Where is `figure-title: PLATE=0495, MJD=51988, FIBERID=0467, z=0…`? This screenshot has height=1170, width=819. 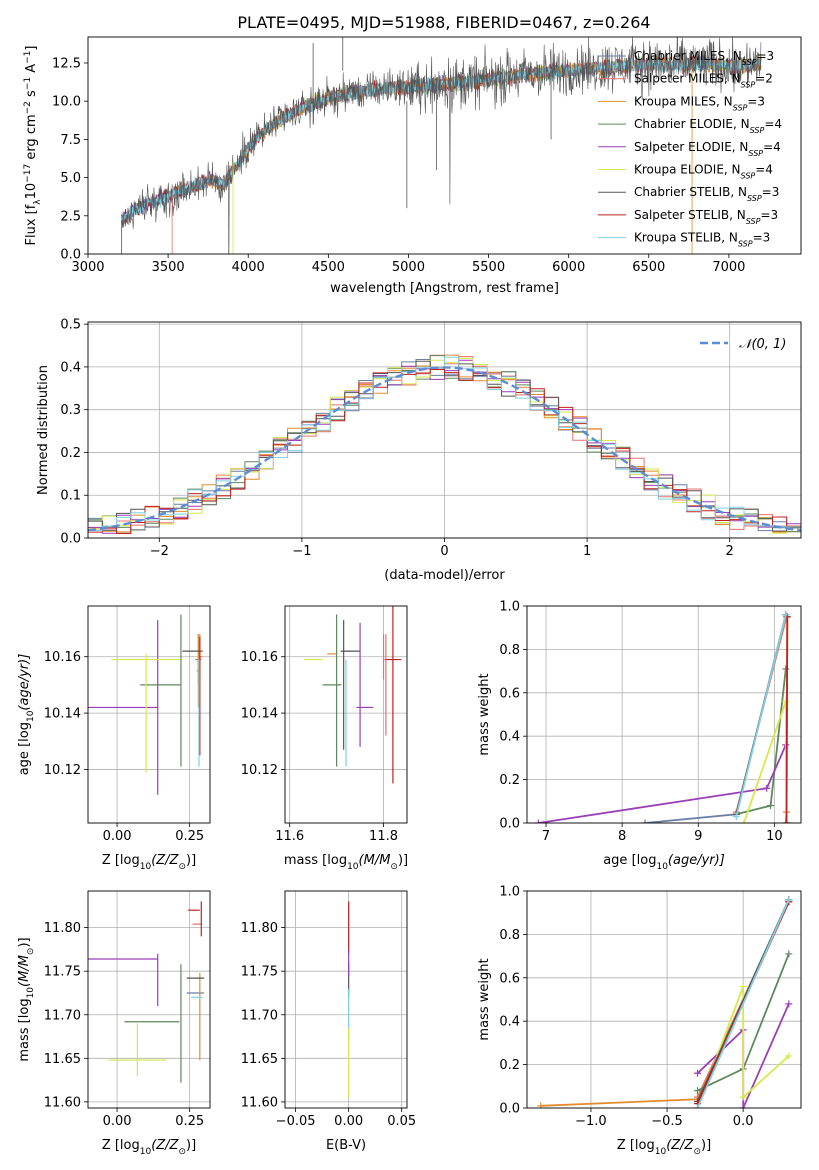
figure-title: PLATE=0495, MJD=51988, FIBERID=0467, z=0… is located at coordinates (443, 22).